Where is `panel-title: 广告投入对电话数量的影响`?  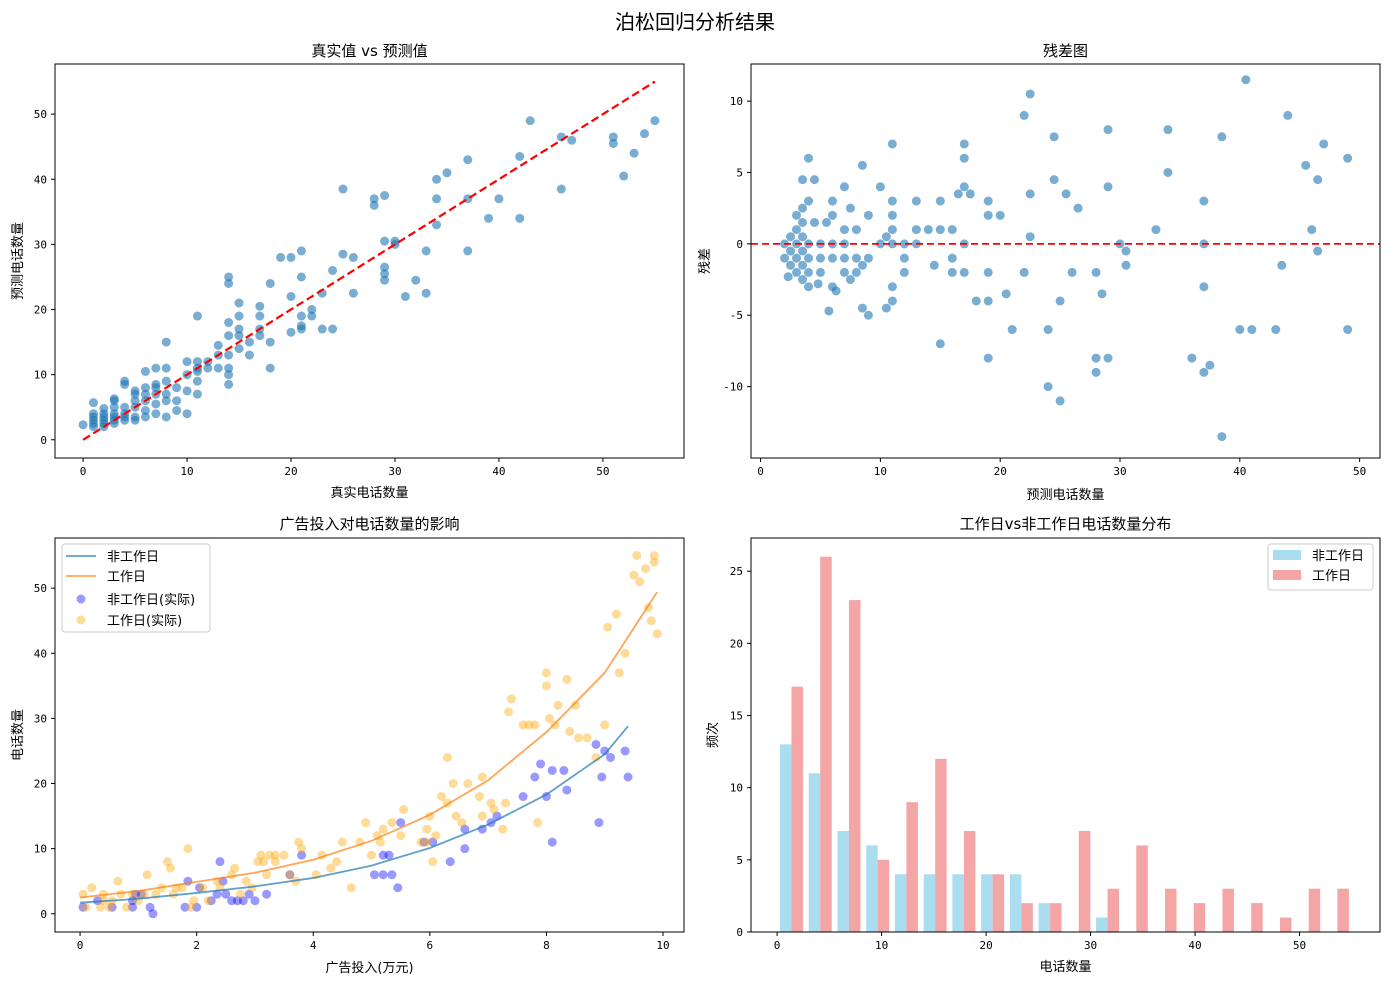 panel-title: 广告投入对电话数量的影响 is located at coordinates (369, 524).